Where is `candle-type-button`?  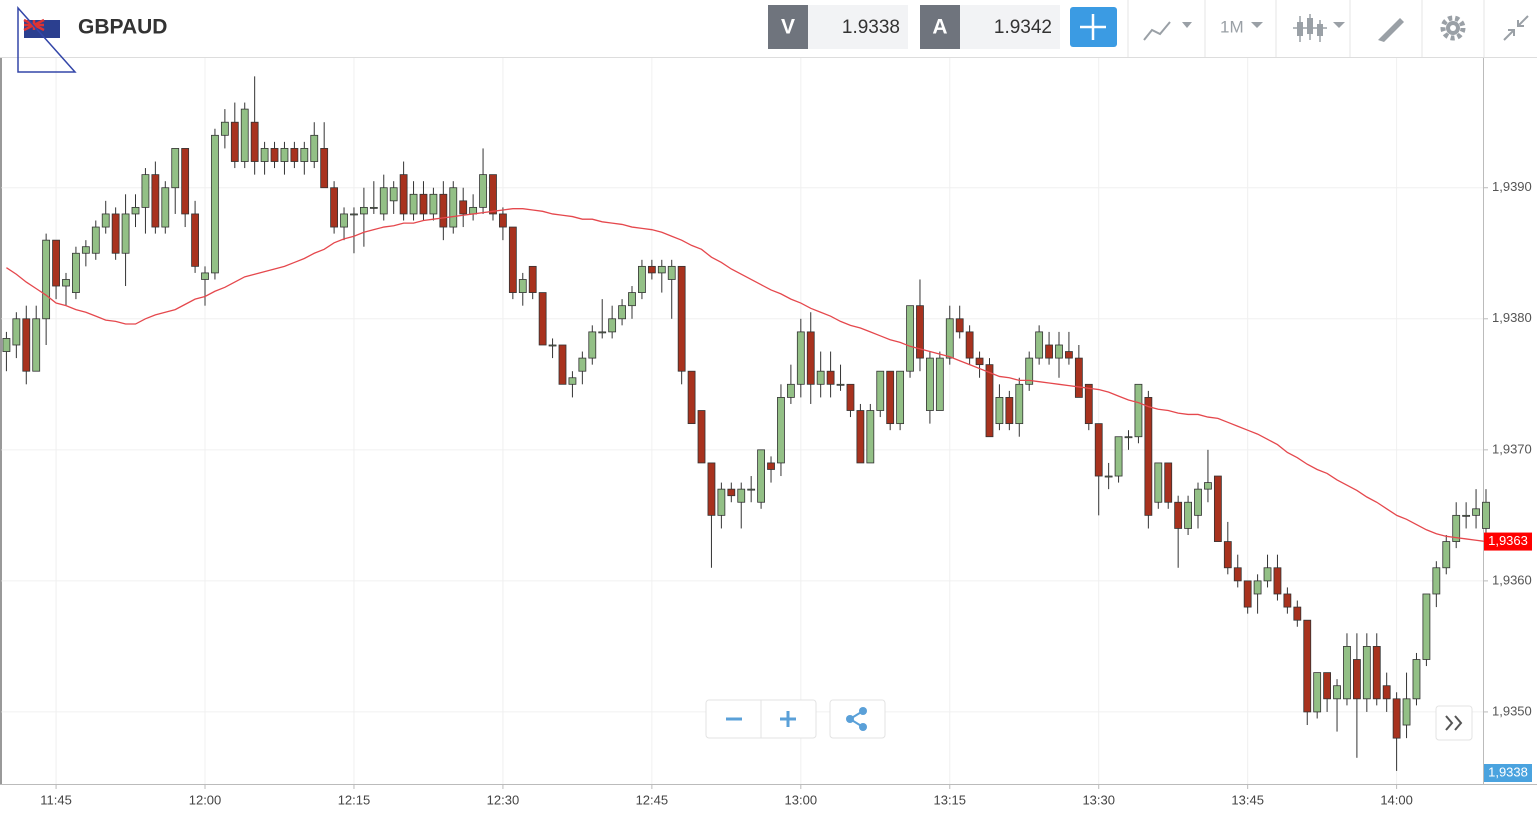 candle-type-button is located at coordinates (1319, 28).